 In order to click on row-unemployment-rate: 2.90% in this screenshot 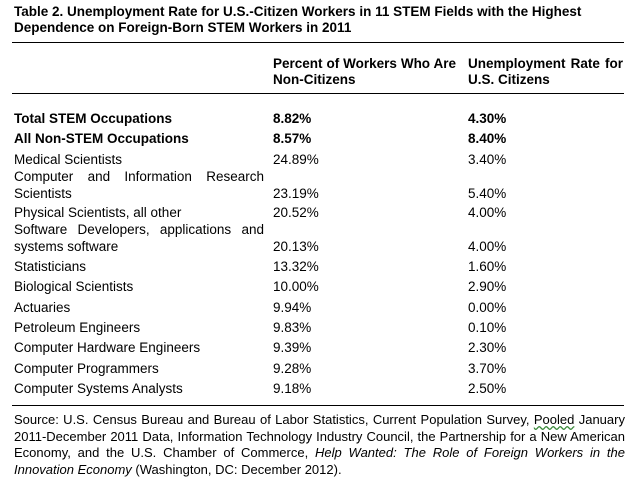, I will do `click(487, 286)`.